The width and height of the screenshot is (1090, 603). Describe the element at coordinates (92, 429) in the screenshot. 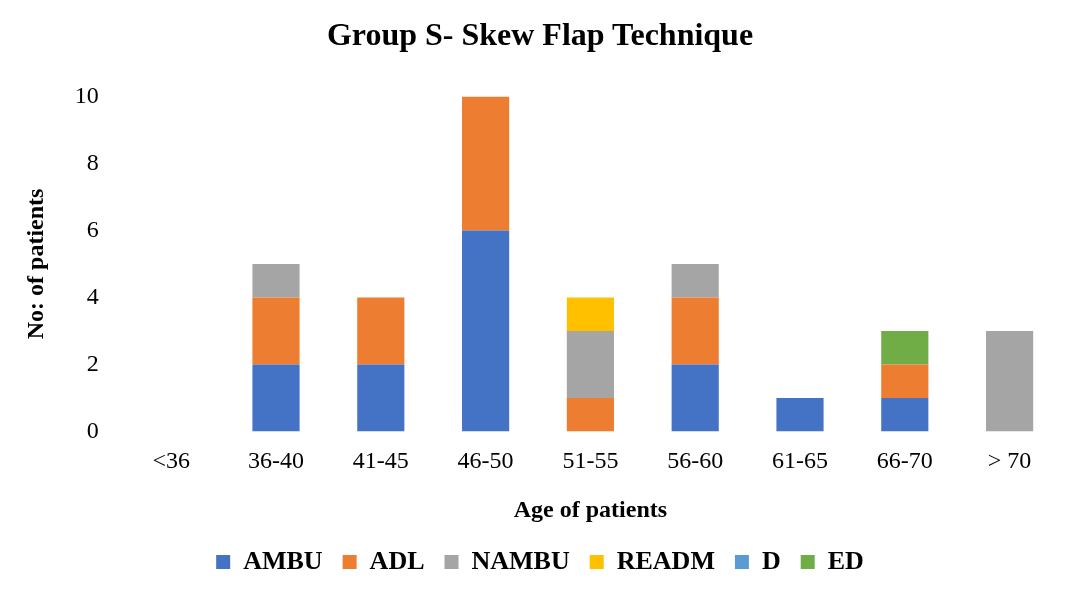

I see `y-tick-label: 0` at that location.